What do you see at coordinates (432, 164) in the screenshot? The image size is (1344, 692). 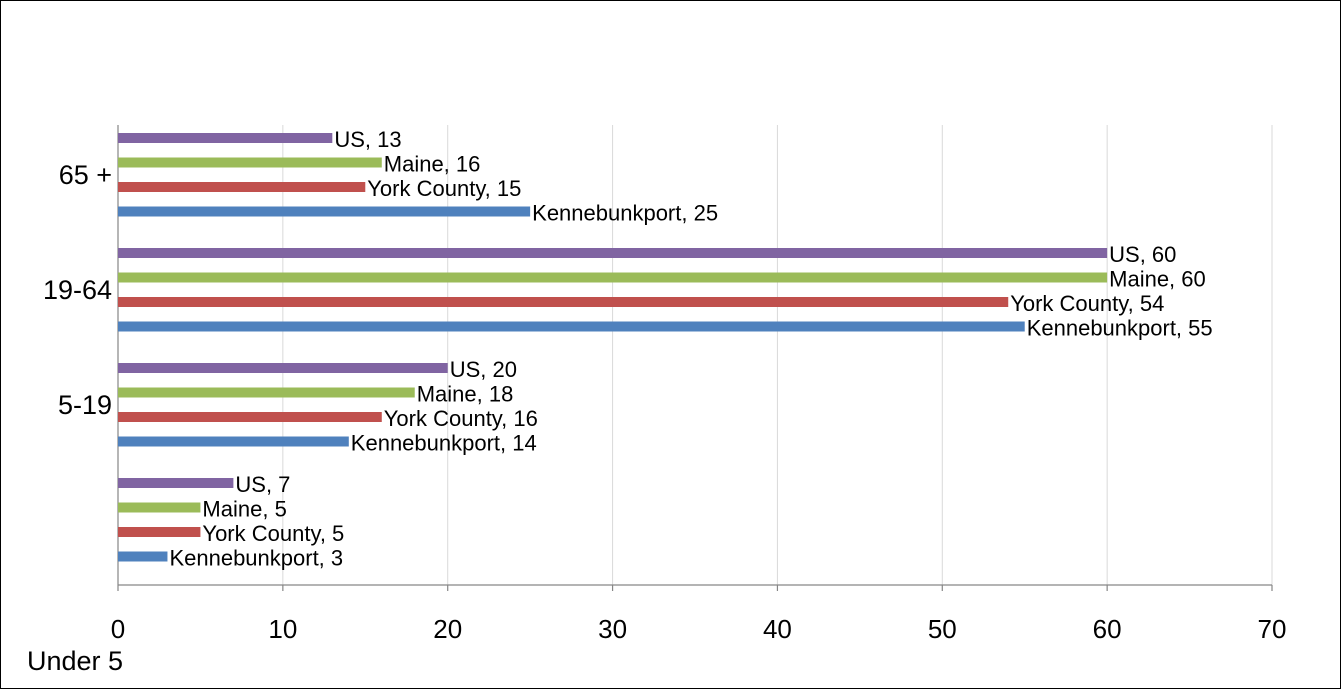 I see `data-label-65-maine: Maine, 16` at bounding box center [432, 164].